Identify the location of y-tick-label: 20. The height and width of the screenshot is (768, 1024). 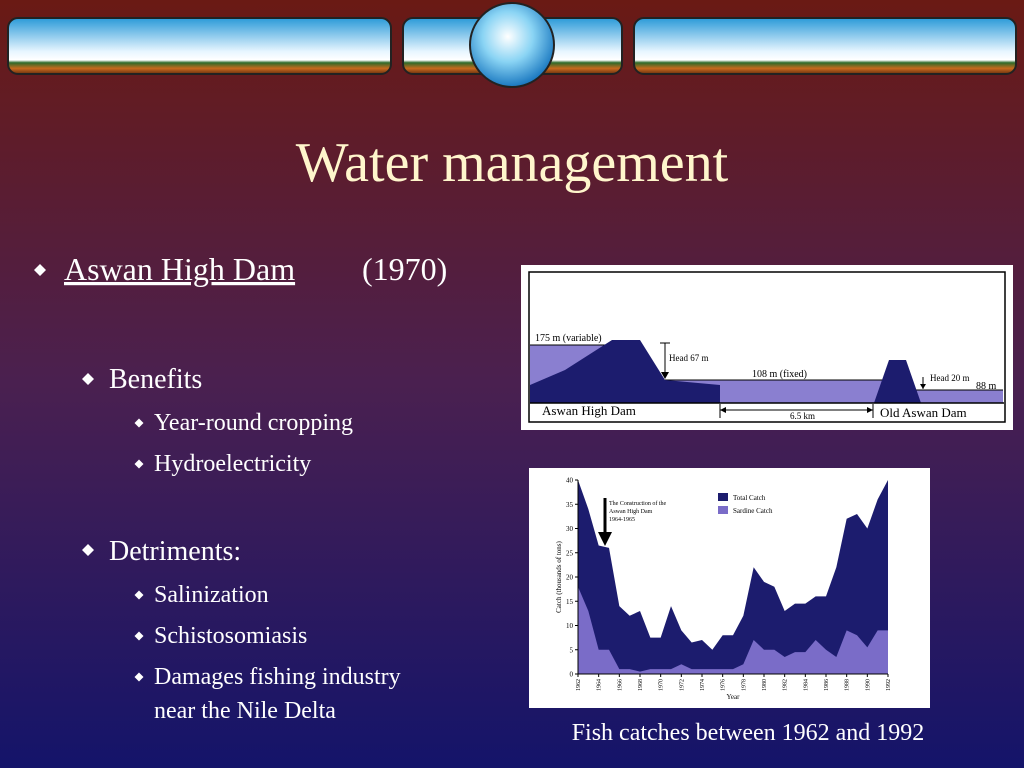
(570, 578).